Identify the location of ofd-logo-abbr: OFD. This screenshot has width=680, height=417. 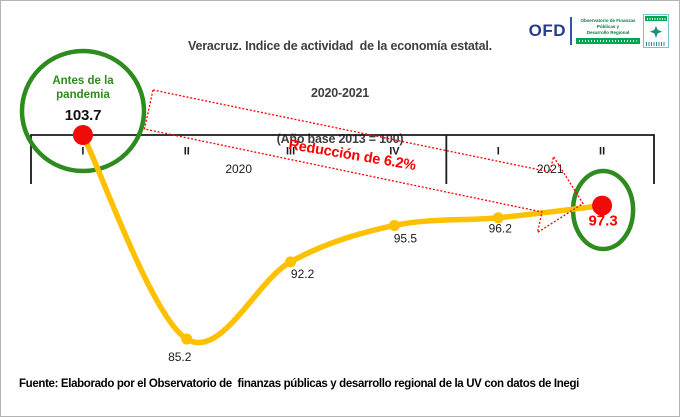
(547, 30).